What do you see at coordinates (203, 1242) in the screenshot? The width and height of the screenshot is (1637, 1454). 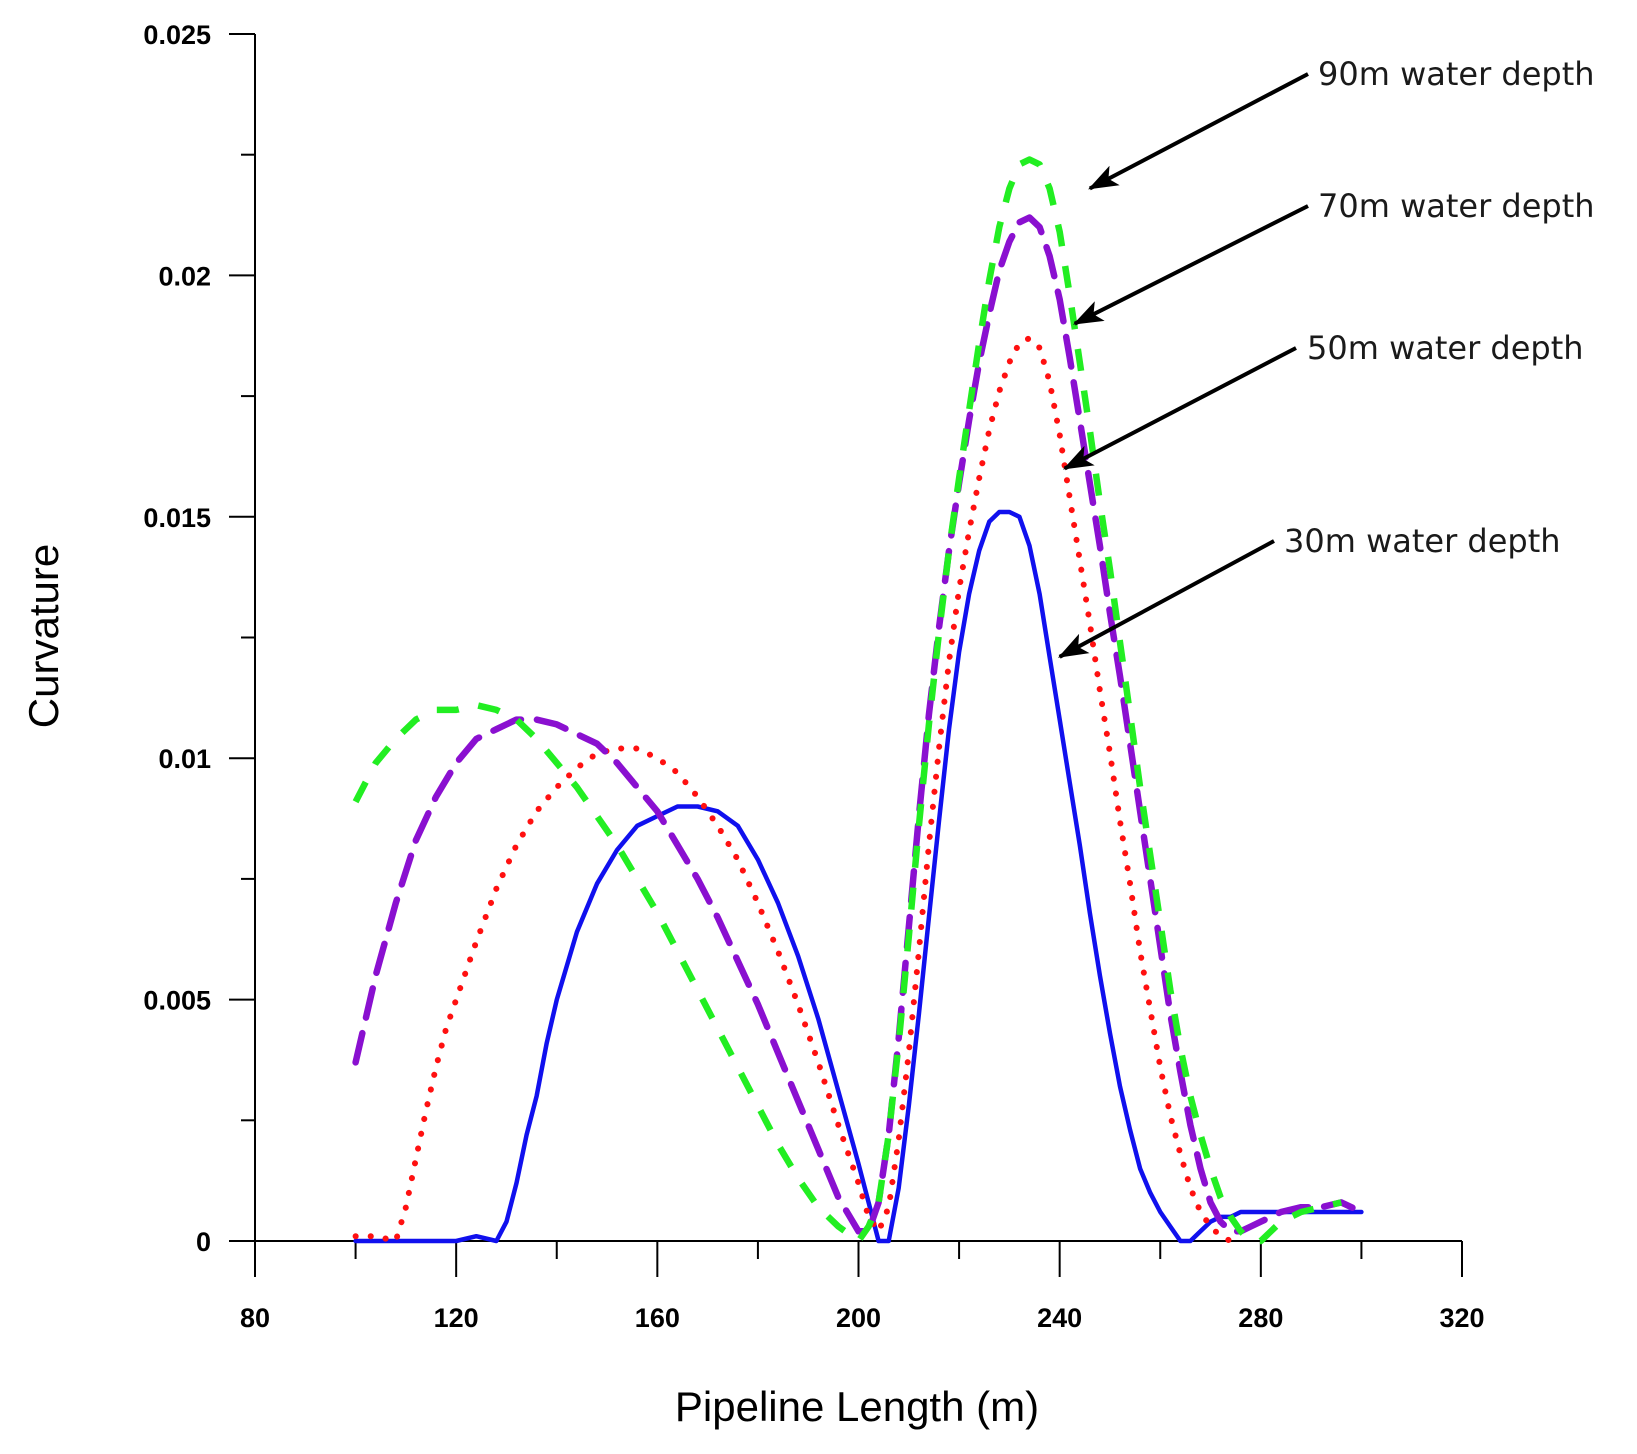 I see `y-tick-label: 0` at bounding box center [203, 1242].